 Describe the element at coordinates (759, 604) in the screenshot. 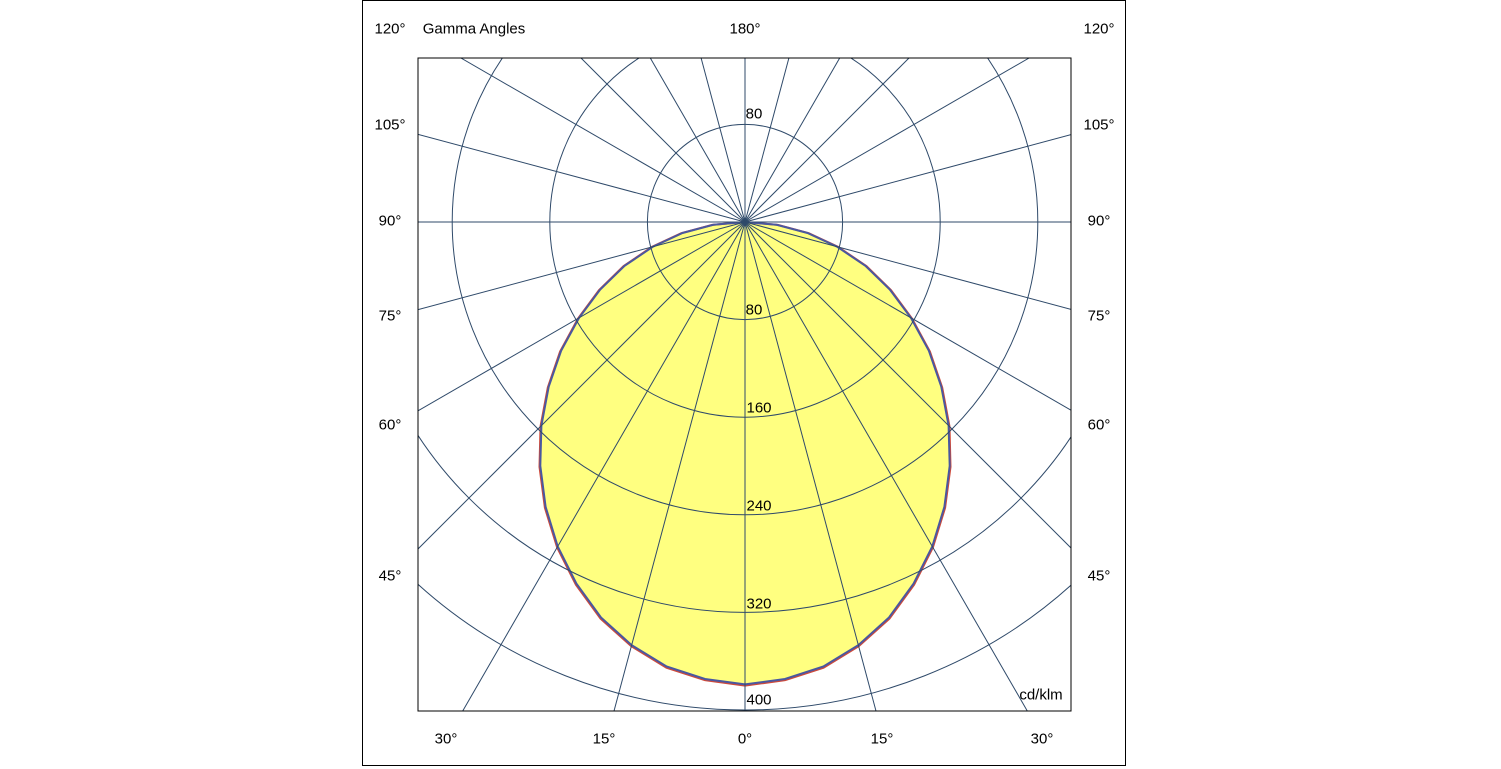

I see `radial-label-320: 320` at that location.